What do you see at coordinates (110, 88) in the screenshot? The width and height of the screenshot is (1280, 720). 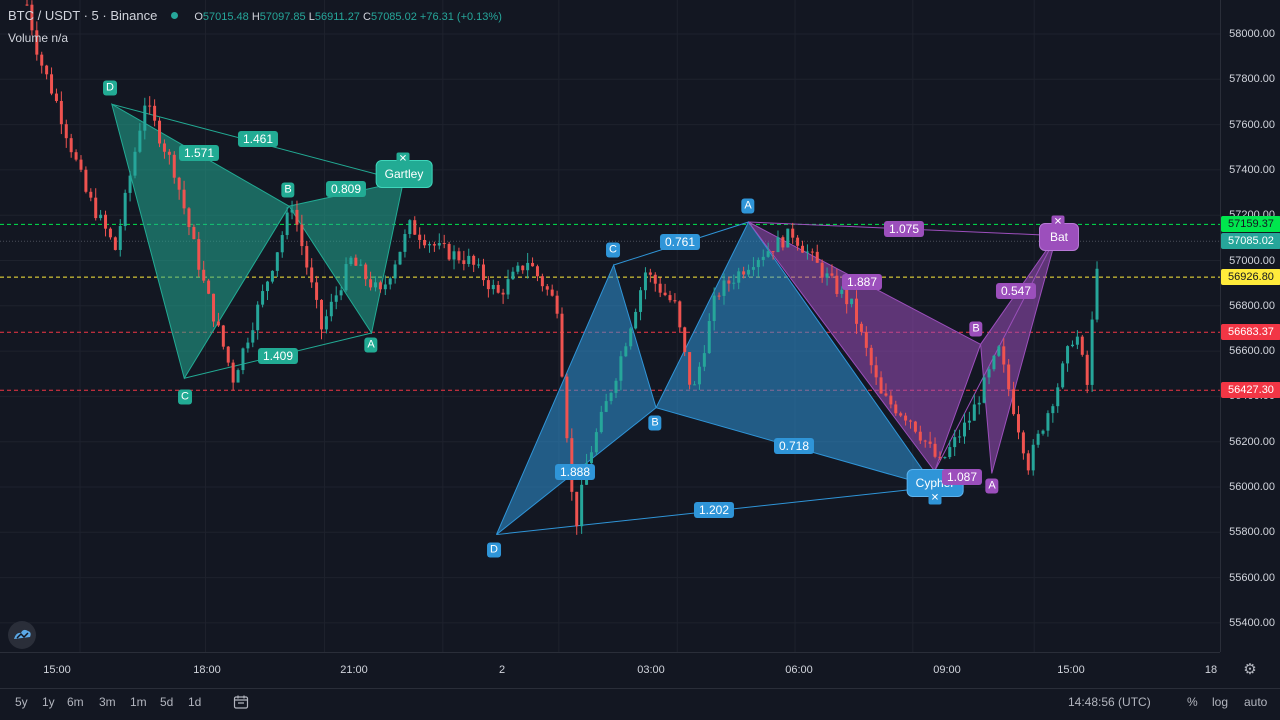 I see `gartley-point-d: D` at bounding box center [110, 88].